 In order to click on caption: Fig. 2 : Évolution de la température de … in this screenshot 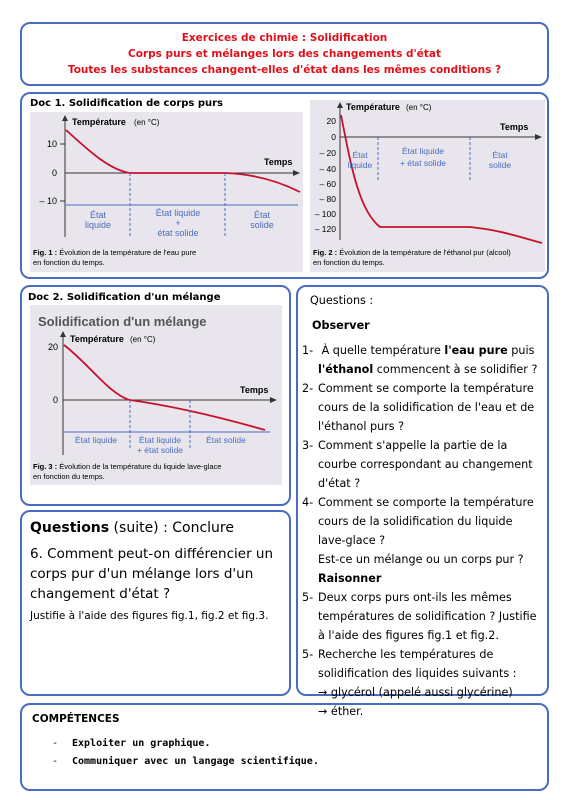, I will do `click(412, 252)`.